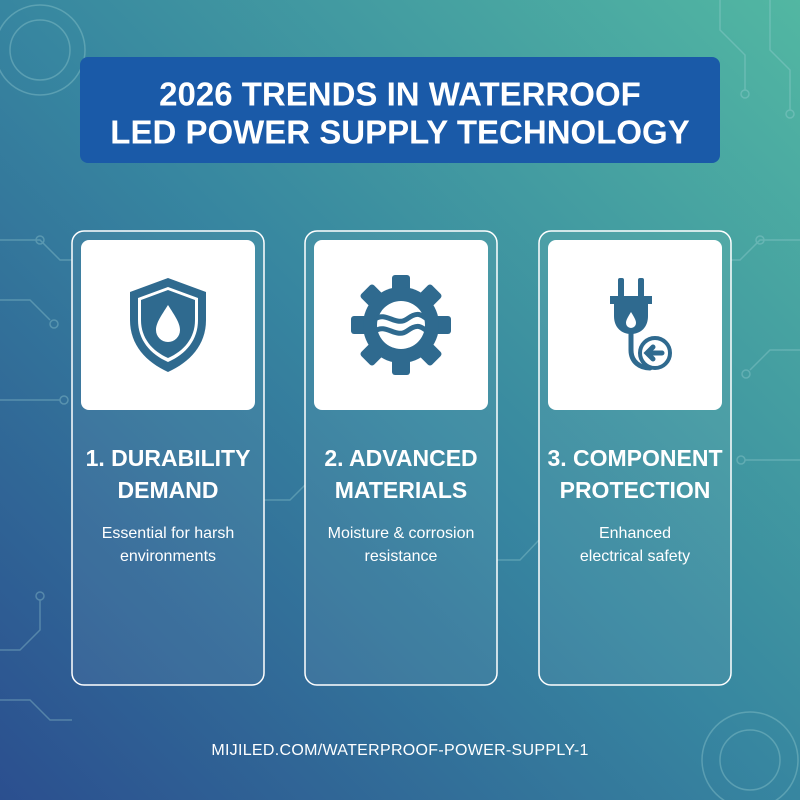  What do you see at coordinates (635, 556) in the screenshot?
I see `card-description: electrical safety` at bounding box center [635, 556].